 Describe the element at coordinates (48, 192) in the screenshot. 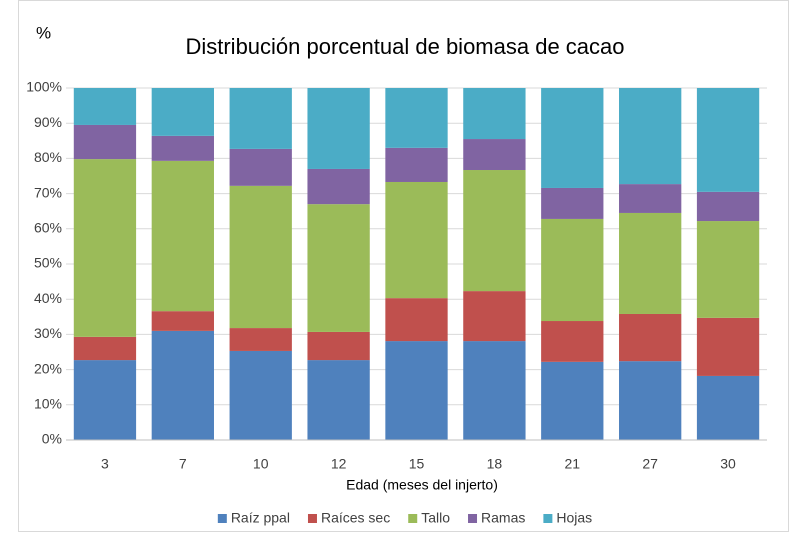

I see `y-tick-label: 70%` at that location.